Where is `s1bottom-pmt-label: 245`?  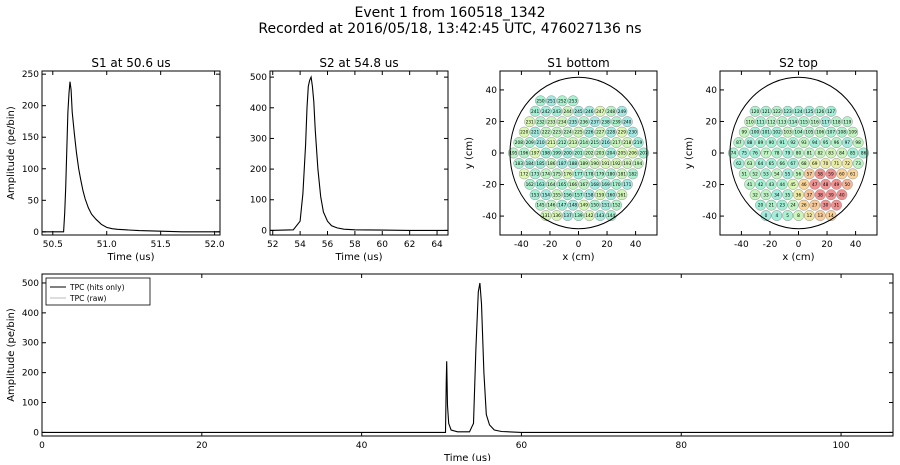 s1bottom-pmt-label: 245 is located at coordinates (578, 112).